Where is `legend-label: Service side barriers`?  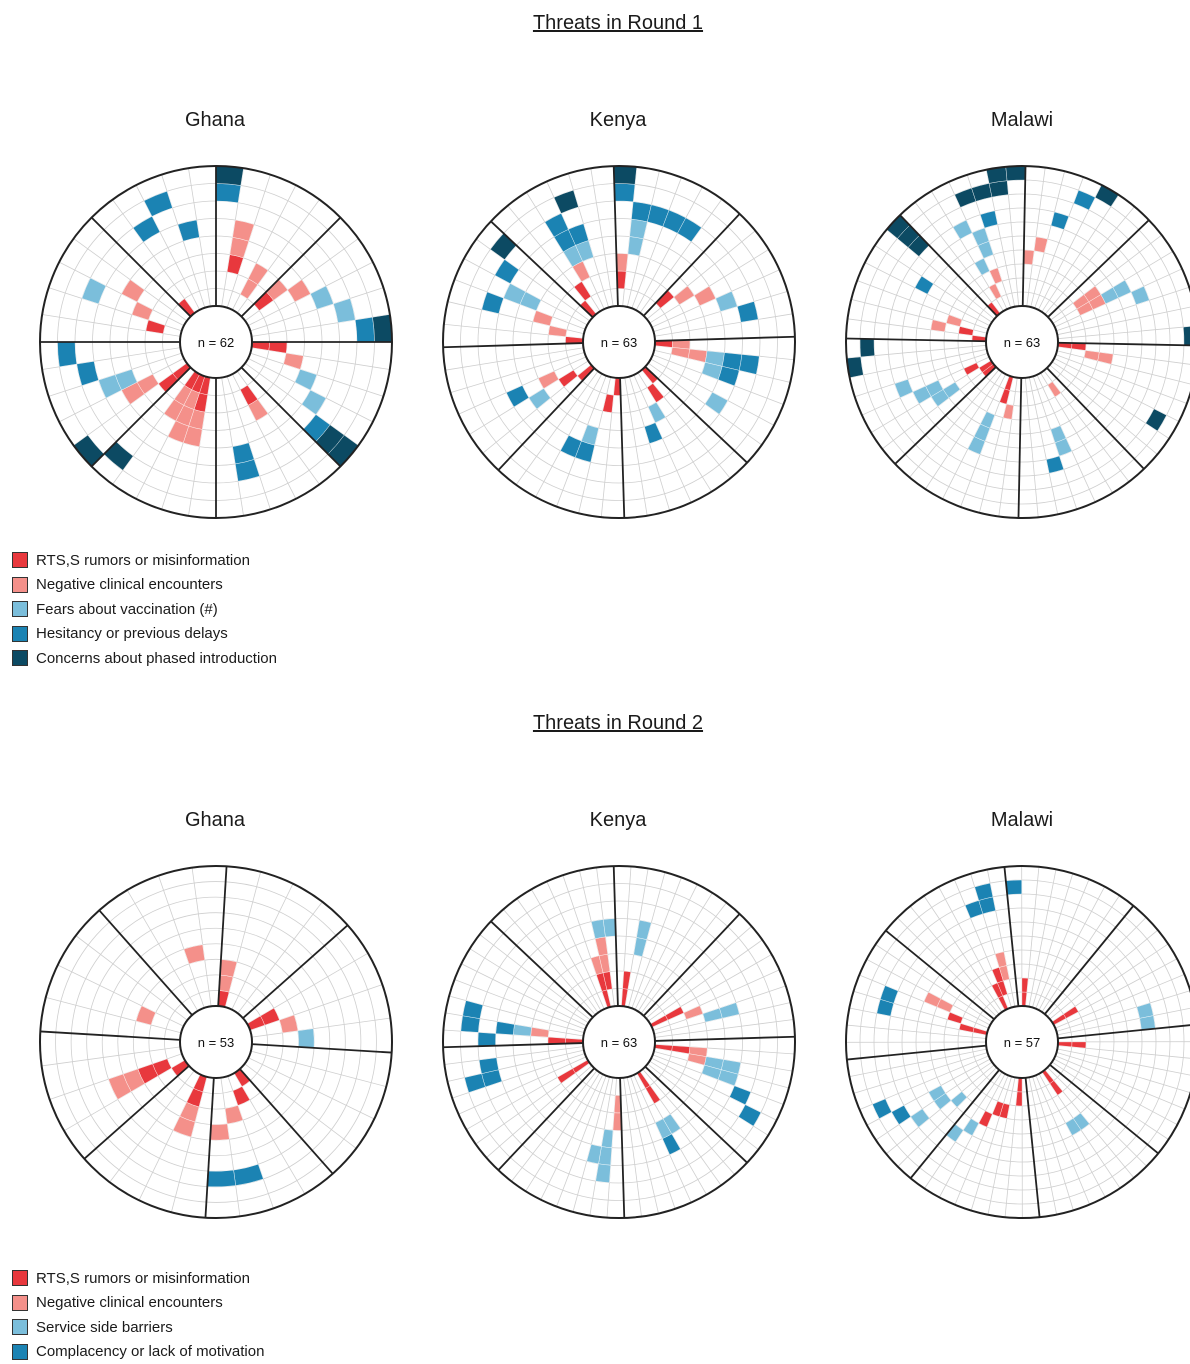 legend-label: Service side barriers is located at coordinates (104, 1327).